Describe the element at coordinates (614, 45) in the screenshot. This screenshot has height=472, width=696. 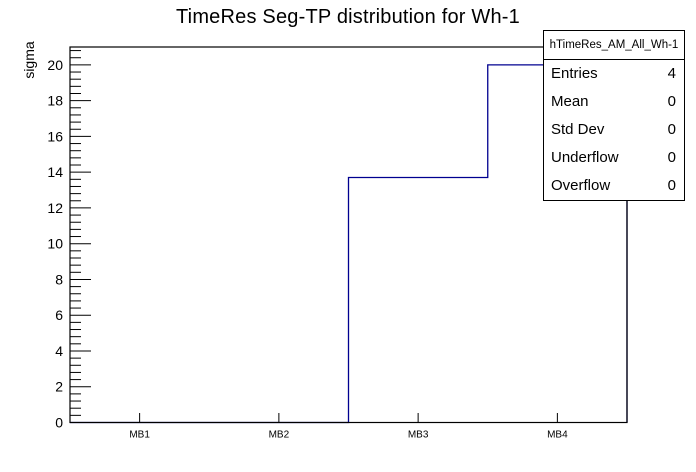
I see `stats-box-title: hTimeRes_AM_All_Wh-1` at that location.